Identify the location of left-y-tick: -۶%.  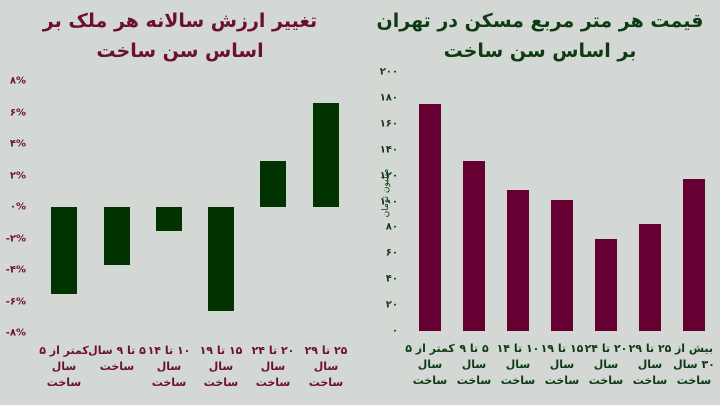
(15, 301).